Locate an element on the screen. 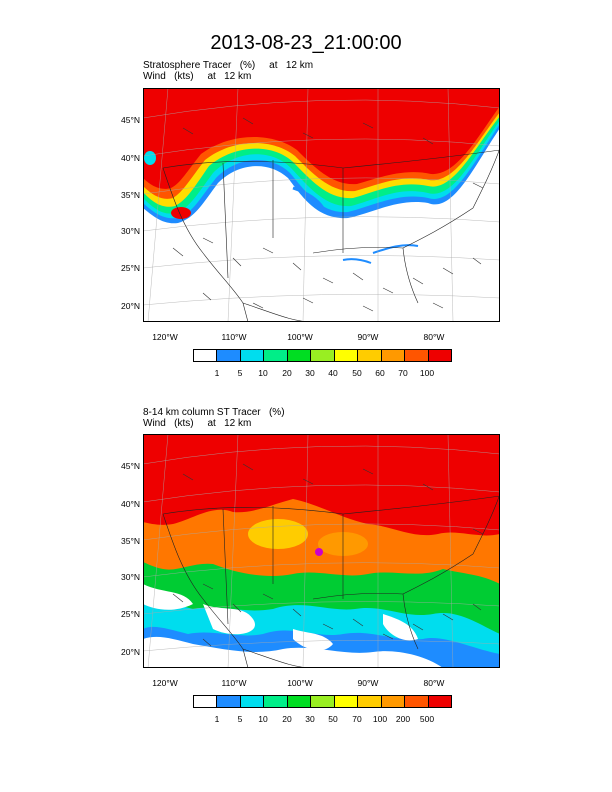  panel2-title-line2: Wind (kts) at 12 km is located at coordinates (197, 423).